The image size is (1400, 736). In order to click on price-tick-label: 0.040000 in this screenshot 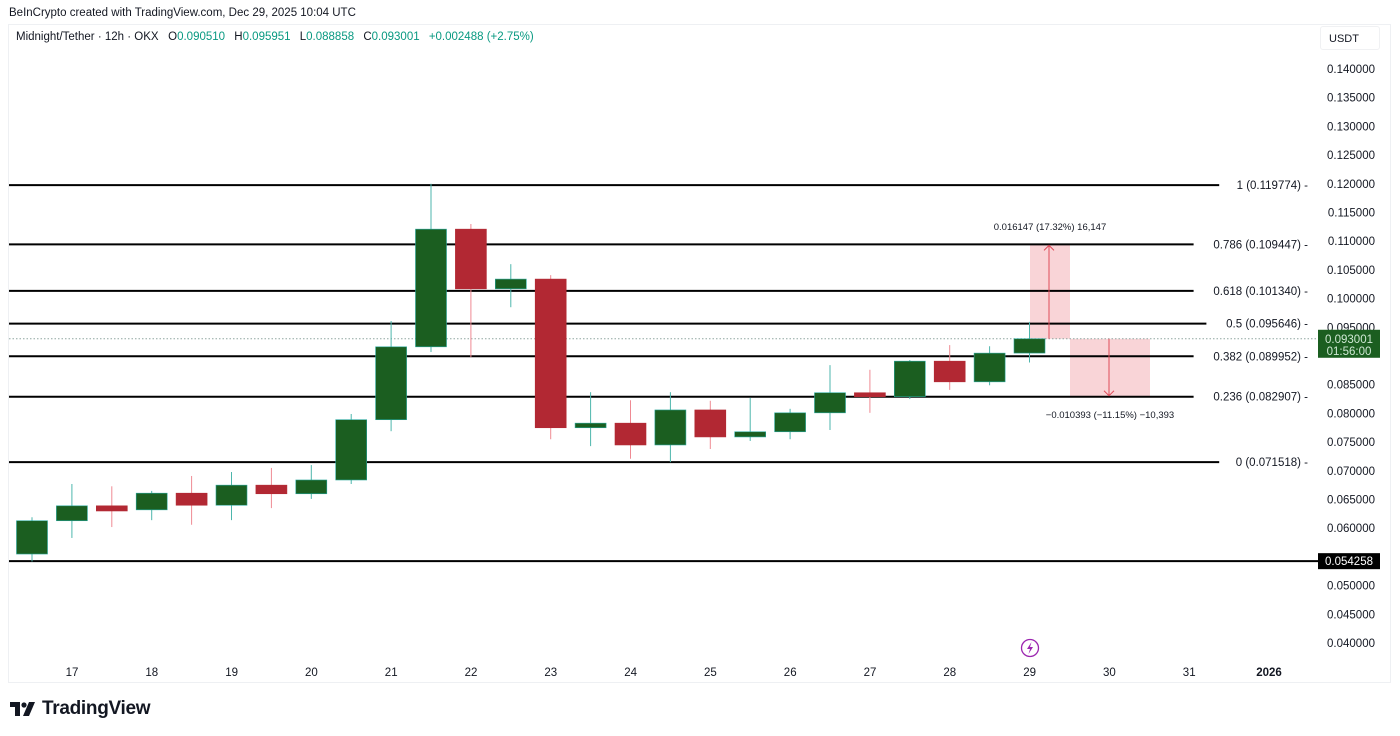, I will do `click(1351, 644)`.